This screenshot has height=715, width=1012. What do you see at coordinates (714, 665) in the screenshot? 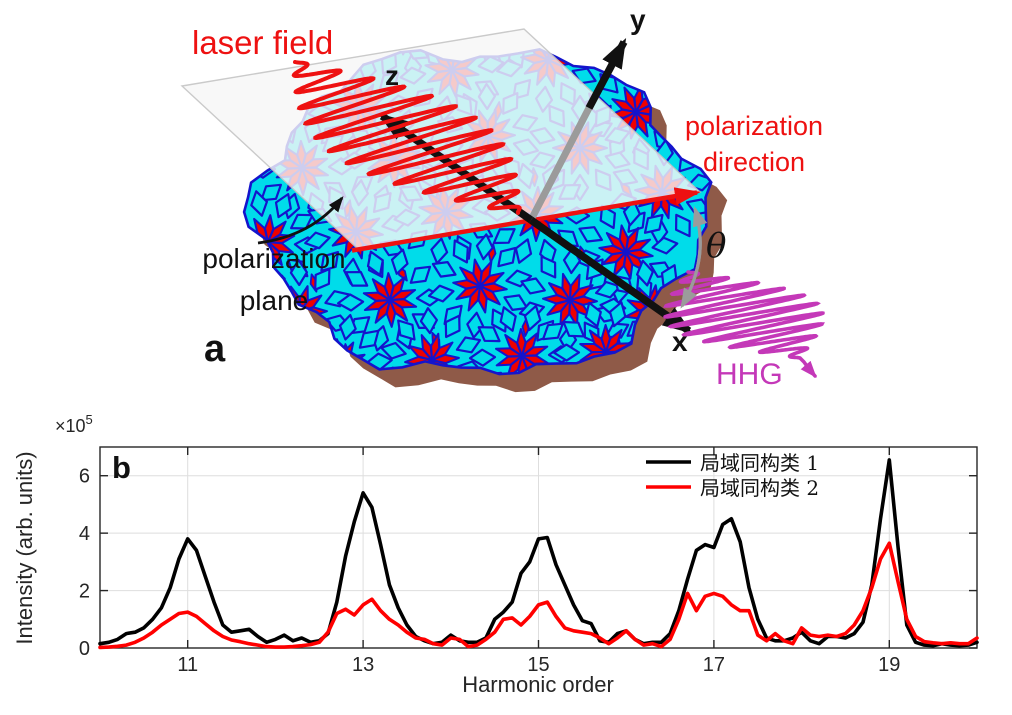
I see `x-tick-label: 17` at bounding box center [714, 665].